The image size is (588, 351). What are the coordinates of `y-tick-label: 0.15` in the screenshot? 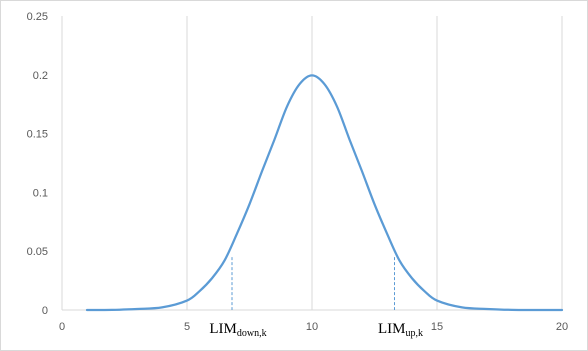 It's located at (37, 135).